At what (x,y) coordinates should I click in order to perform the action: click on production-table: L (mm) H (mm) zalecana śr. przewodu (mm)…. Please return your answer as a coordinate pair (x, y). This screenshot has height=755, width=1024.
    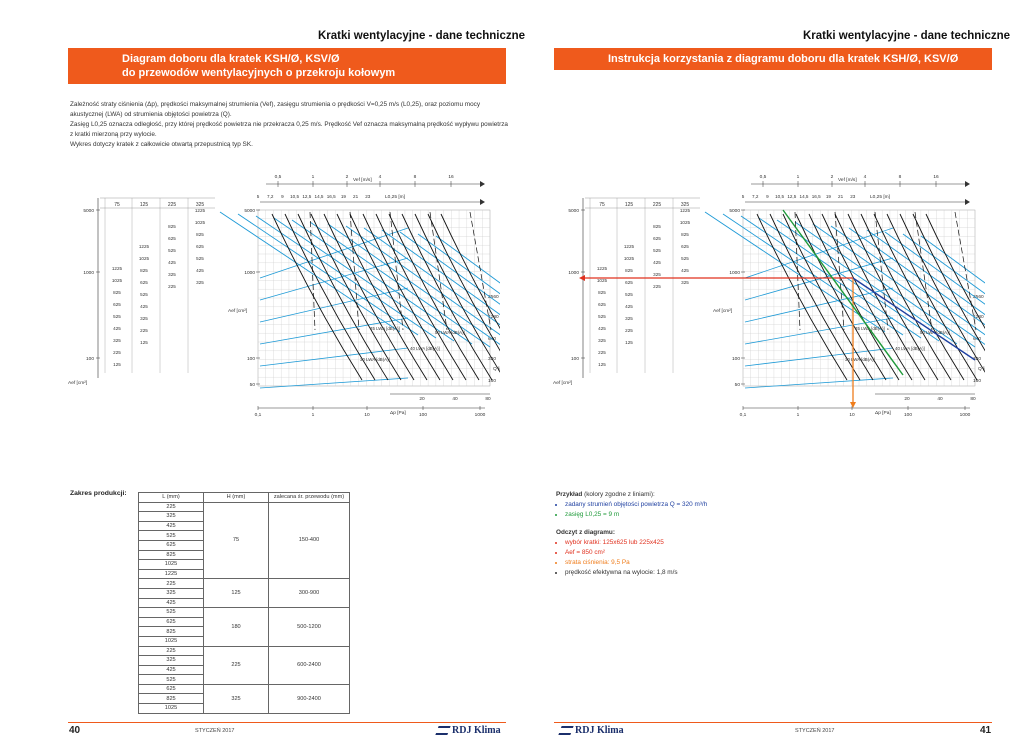
    Looking at the image, I should click on (244, 603).